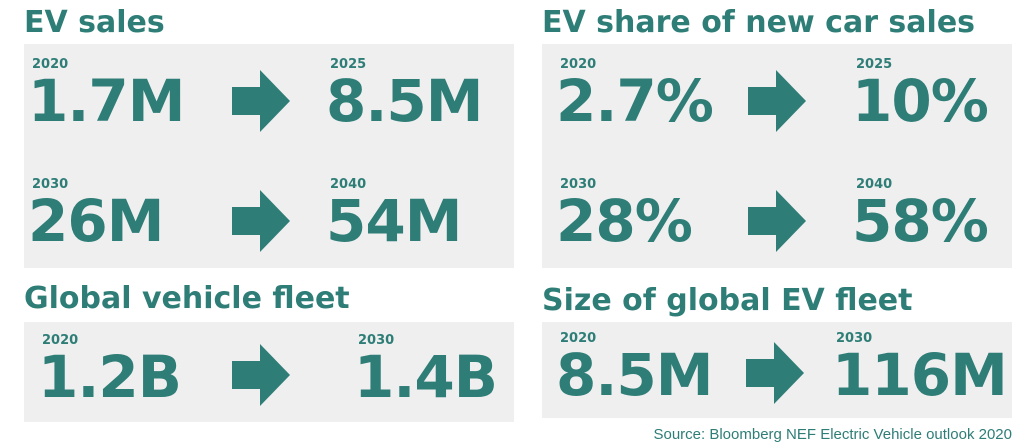 Image resolution: width=1024 pixels, height=447 pixels. Describe the element at coordinates (426, 377) in the screenshot. I see `stat-value: 1.4B` at that location.